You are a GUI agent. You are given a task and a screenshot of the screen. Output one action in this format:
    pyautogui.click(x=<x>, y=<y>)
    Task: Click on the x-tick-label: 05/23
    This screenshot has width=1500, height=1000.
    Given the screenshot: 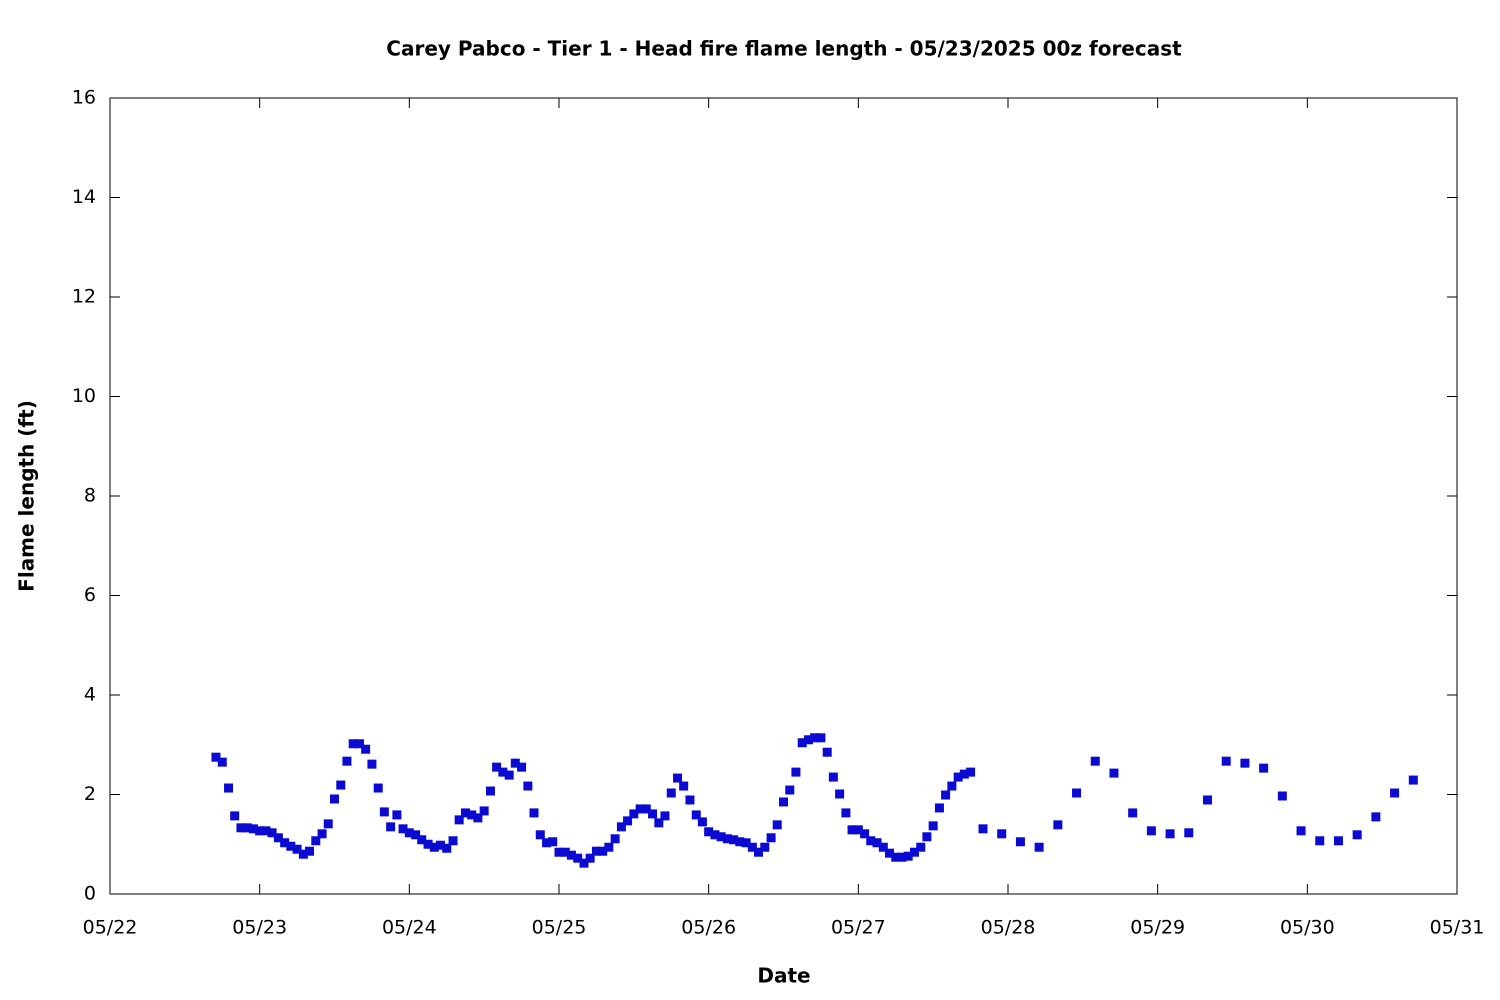 What is the action you would take?
    pyautogui.click(x=259, y=928)
    